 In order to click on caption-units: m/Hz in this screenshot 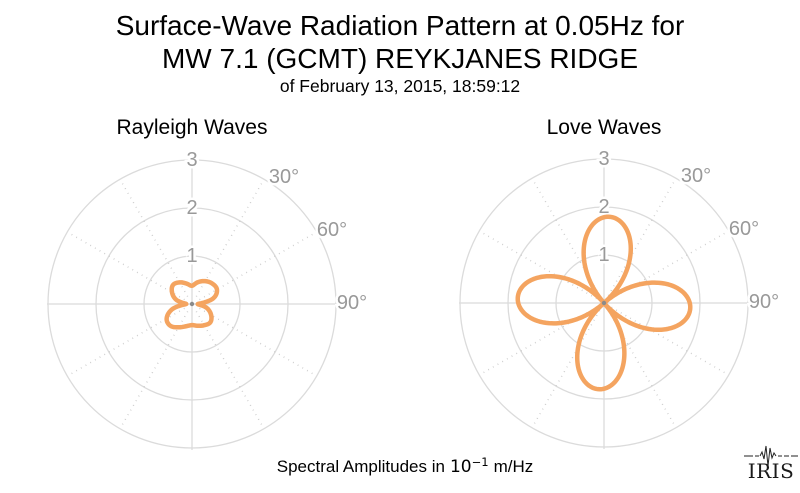, I will do `click(513, 466)`.